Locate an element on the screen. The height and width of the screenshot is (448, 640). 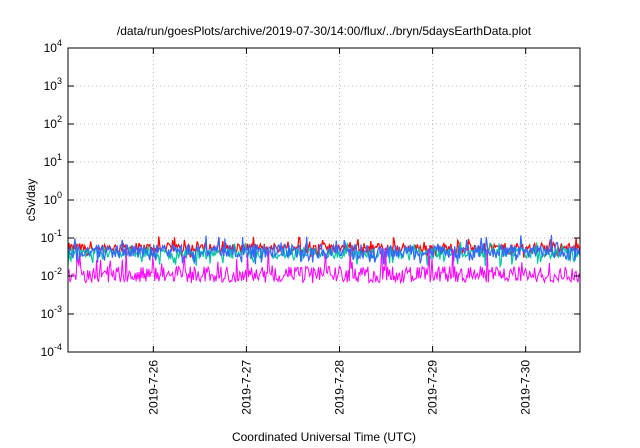
y-tick-label: 10⁰ is located at coordinates (53, 198).